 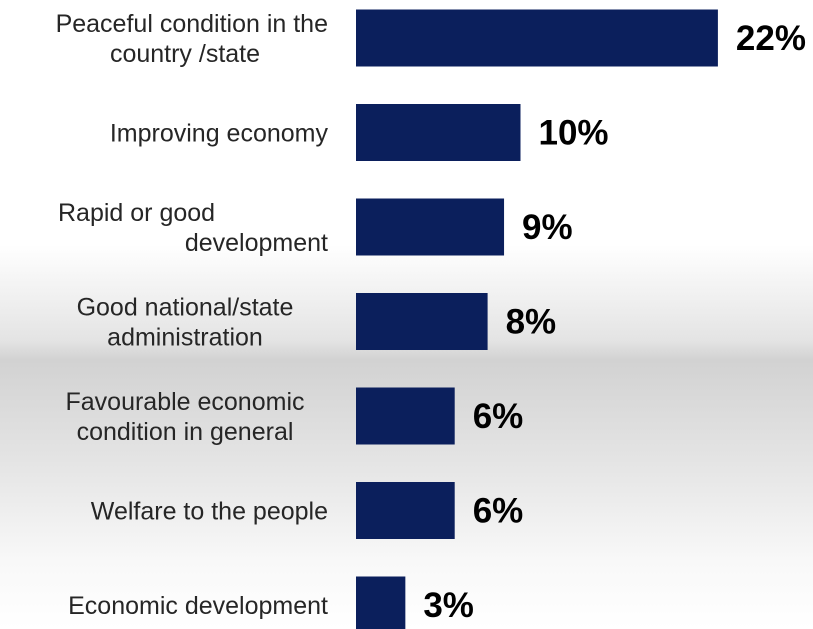 I want to click on category-label-4-line-1: condition in general, so click(x=185, y=432).